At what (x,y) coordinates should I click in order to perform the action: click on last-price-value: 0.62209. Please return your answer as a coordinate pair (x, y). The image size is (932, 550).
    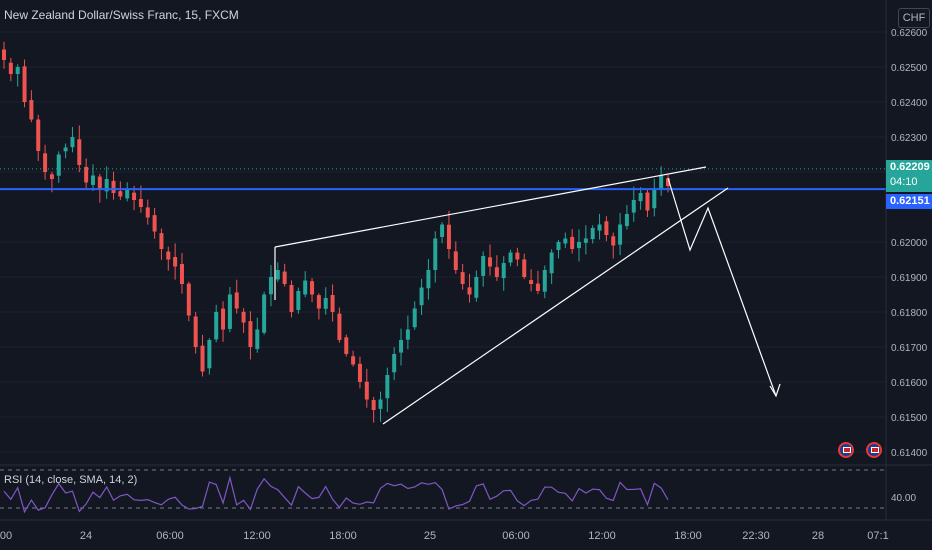
    Looking at the image, I should click on (910, 167).